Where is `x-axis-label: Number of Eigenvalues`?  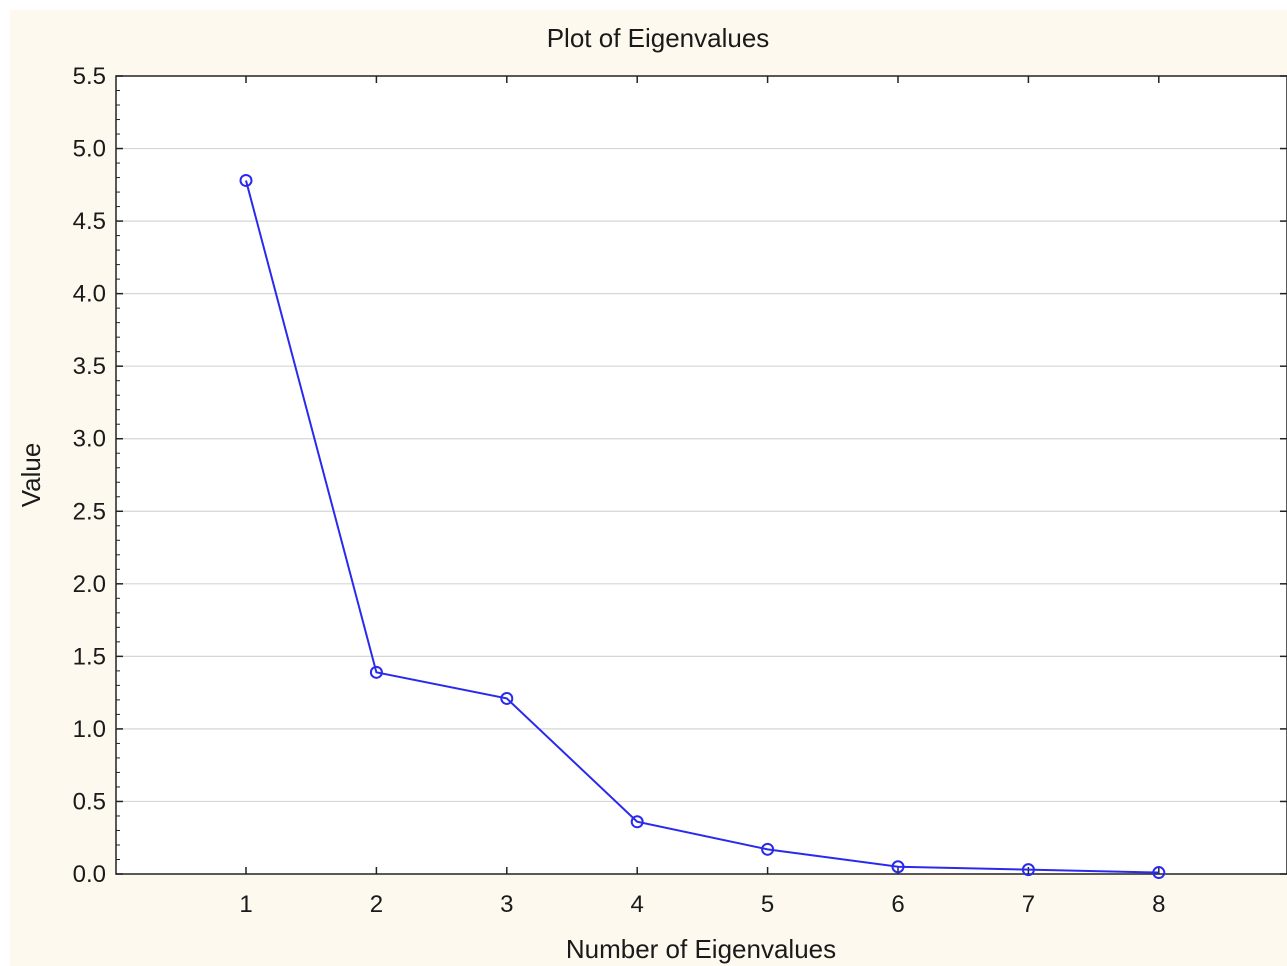 x-axis-label: Number of Eigenvalues is located at coordinates (701, 949).